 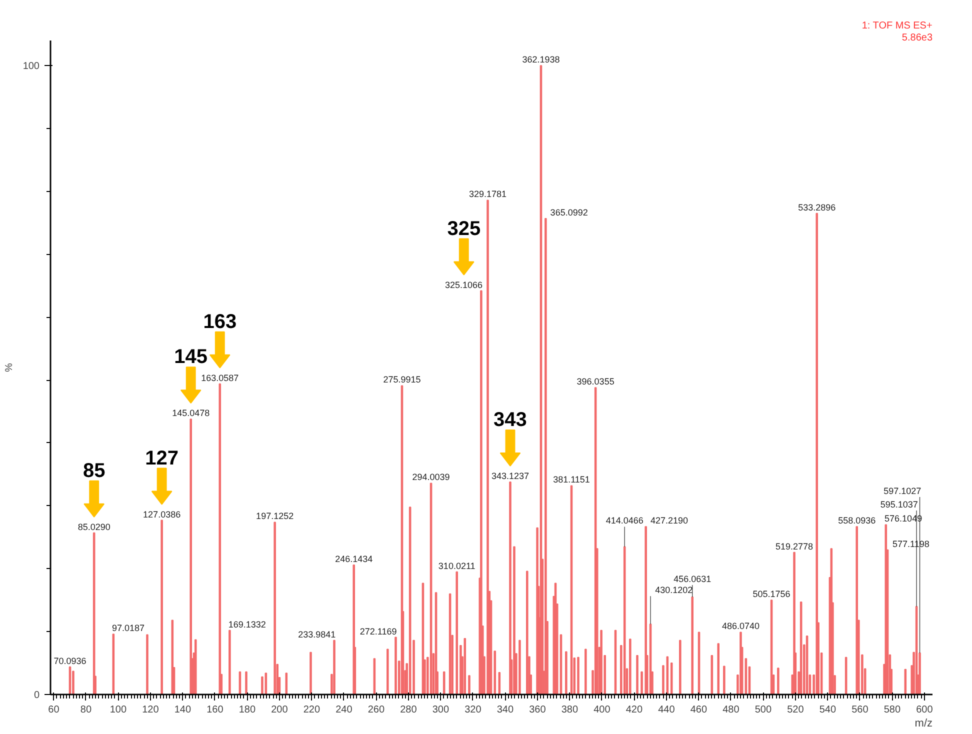 I want to click on x-tick-label: 200, so click(x=279, y=710).